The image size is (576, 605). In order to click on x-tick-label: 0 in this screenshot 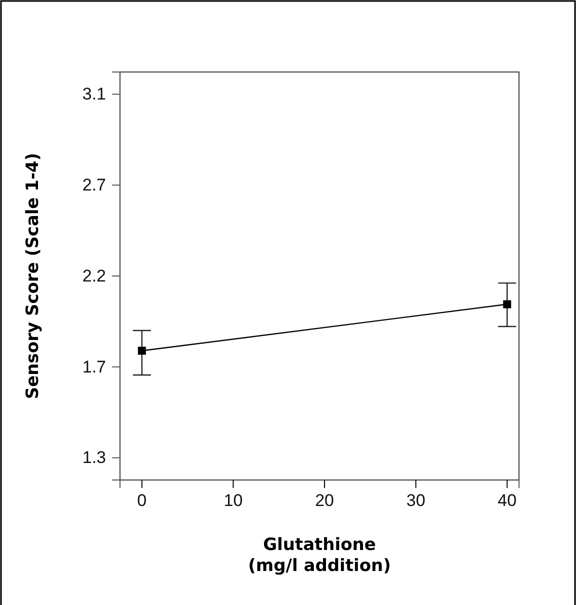, I will do `click(142, 500)`.